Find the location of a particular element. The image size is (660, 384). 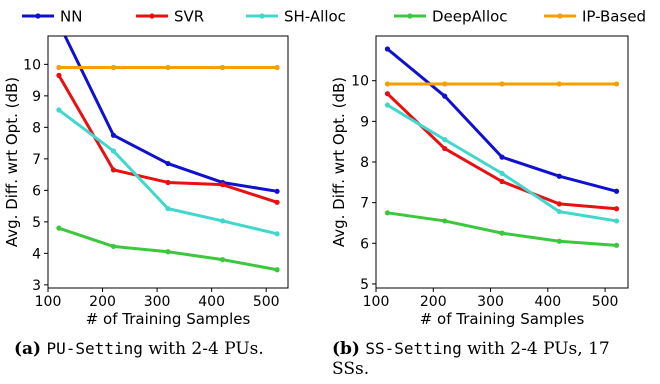

legend-item: SVR is located at coordinates (170, 17).